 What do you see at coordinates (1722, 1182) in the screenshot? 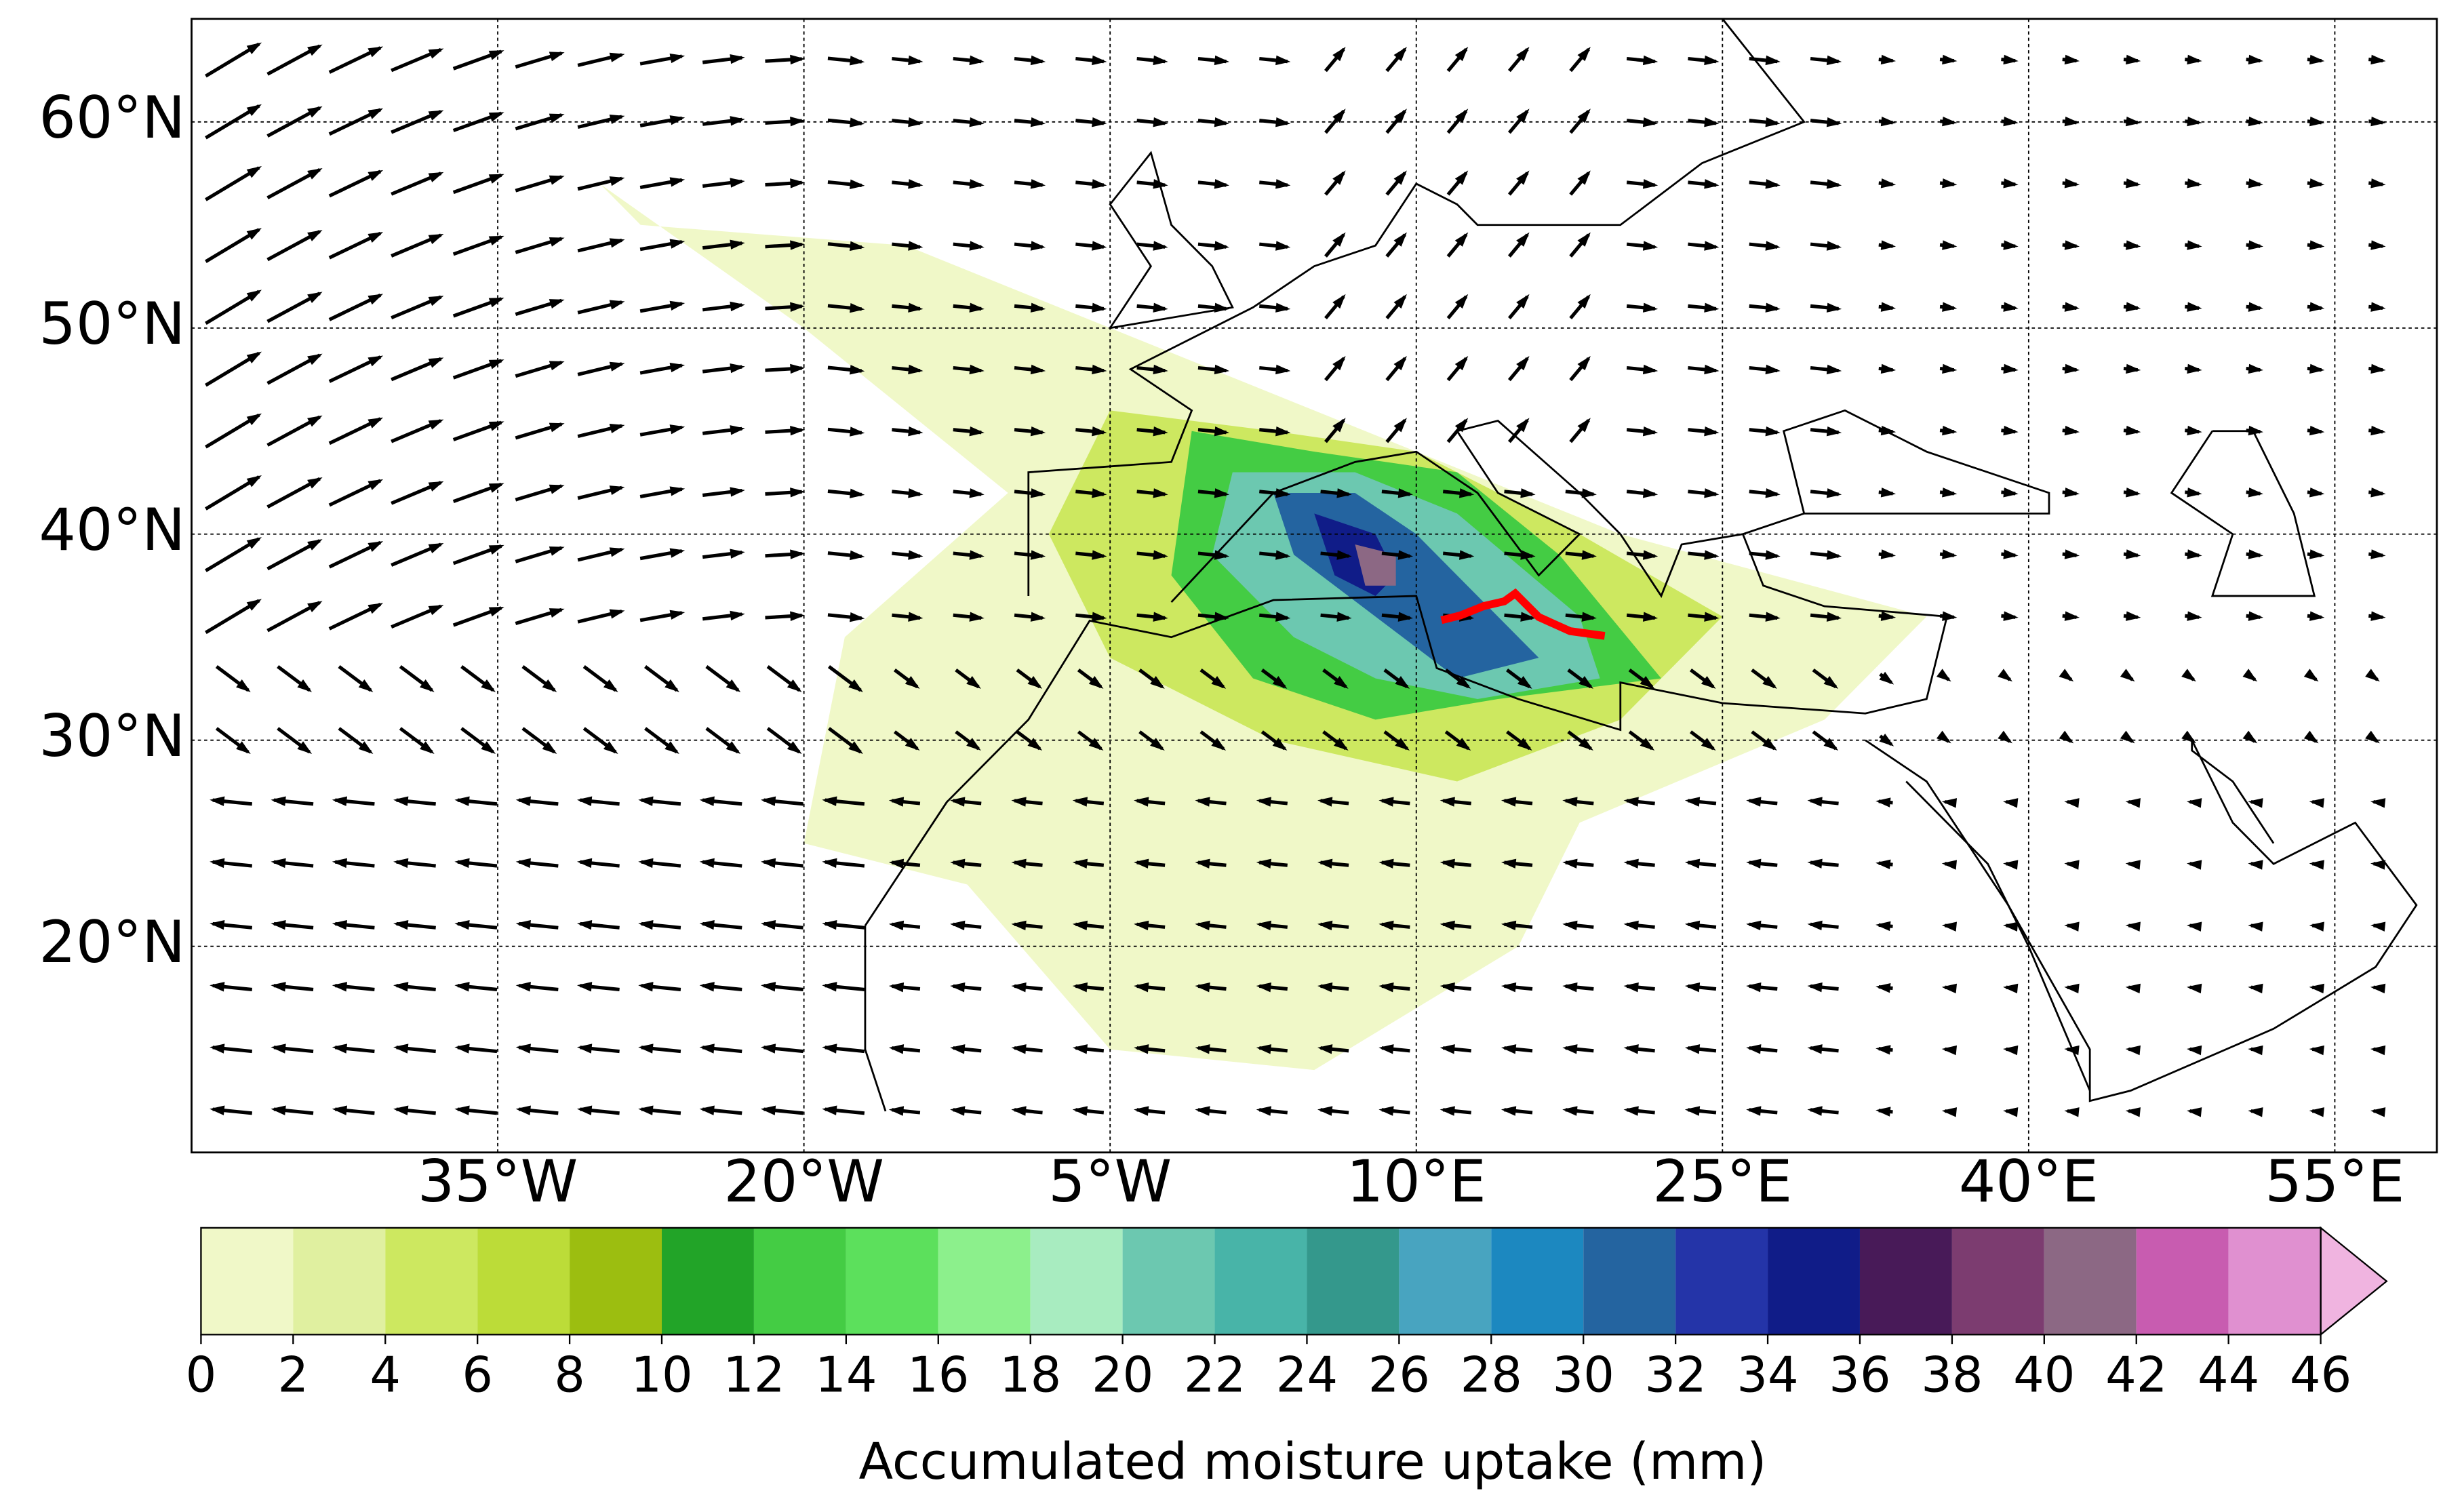
I see `lon-tick-label: 25°E` at bounding box center [1722, 1182].